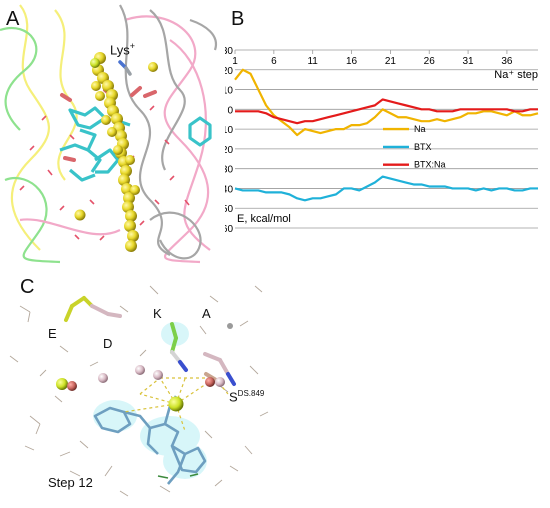 The height and width of the screenshot is (508, 550). I want to click on x-tick-label: 26, so click(430, 61).